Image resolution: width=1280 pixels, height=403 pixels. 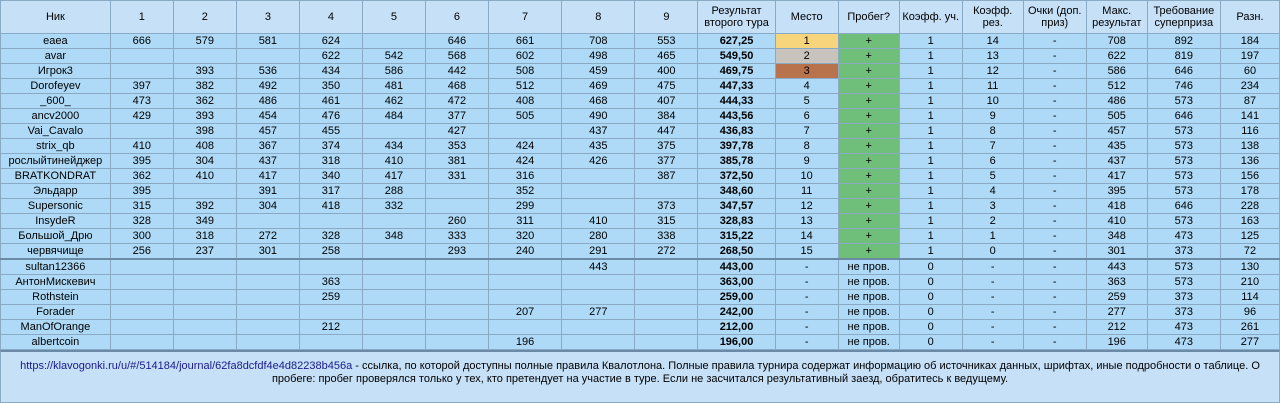 What do you see at coordinates (141, 101) in the screenshot?
I see `round-1-cell: 473` at bounding box center [141, 101].